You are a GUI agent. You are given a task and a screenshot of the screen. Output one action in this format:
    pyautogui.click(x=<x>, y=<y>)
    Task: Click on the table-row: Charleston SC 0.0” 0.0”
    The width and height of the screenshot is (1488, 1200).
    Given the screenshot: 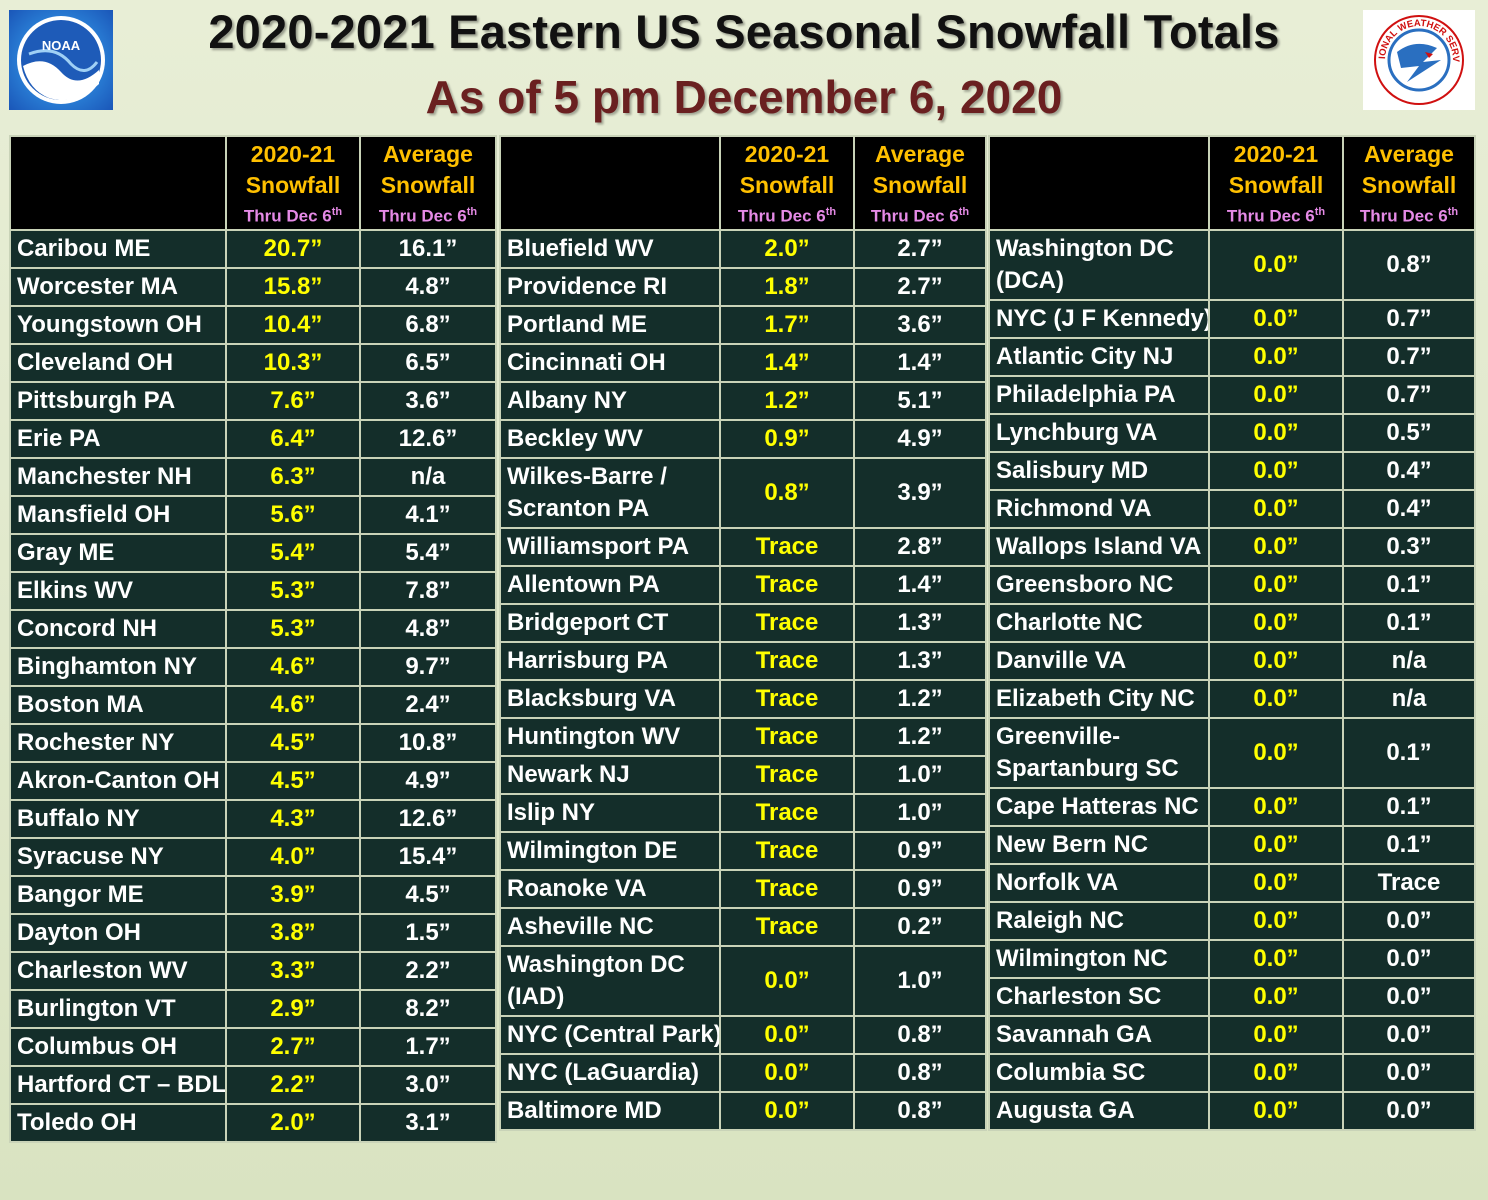 What is the action you would take?
    pyautogui.click(x=1232, y=997)
    